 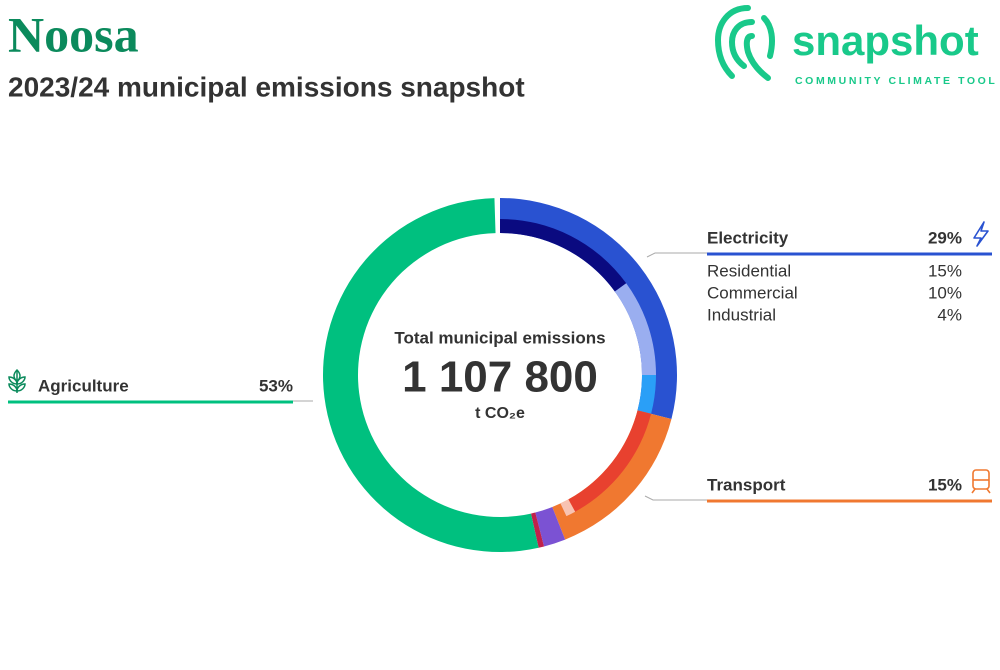 What do you see at coordinates (945, 292) in the screenshot?
I see `sub-value: 10%` at bounding box center [945, 292].